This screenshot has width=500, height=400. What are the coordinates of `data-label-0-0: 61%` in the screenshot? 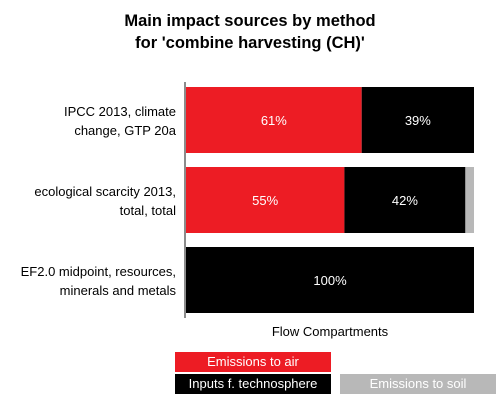 It's located at (274, 120).